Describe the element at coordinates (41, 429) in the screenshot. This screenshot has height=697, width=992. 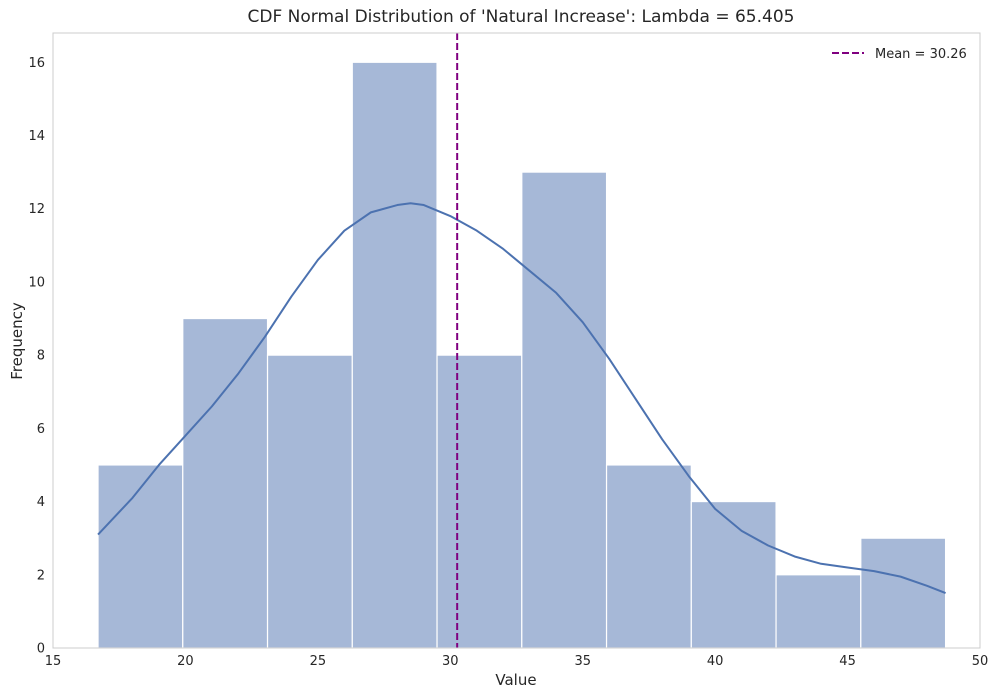
I see `y-tick-label: 6` at that location.